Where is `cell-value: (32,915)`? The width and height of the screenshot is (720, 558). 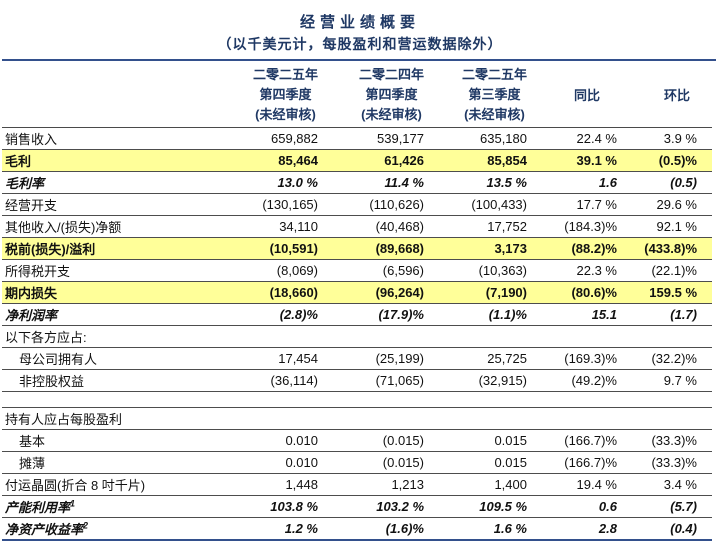
cell-value: (32,915) is located at coordinates (475, 380).